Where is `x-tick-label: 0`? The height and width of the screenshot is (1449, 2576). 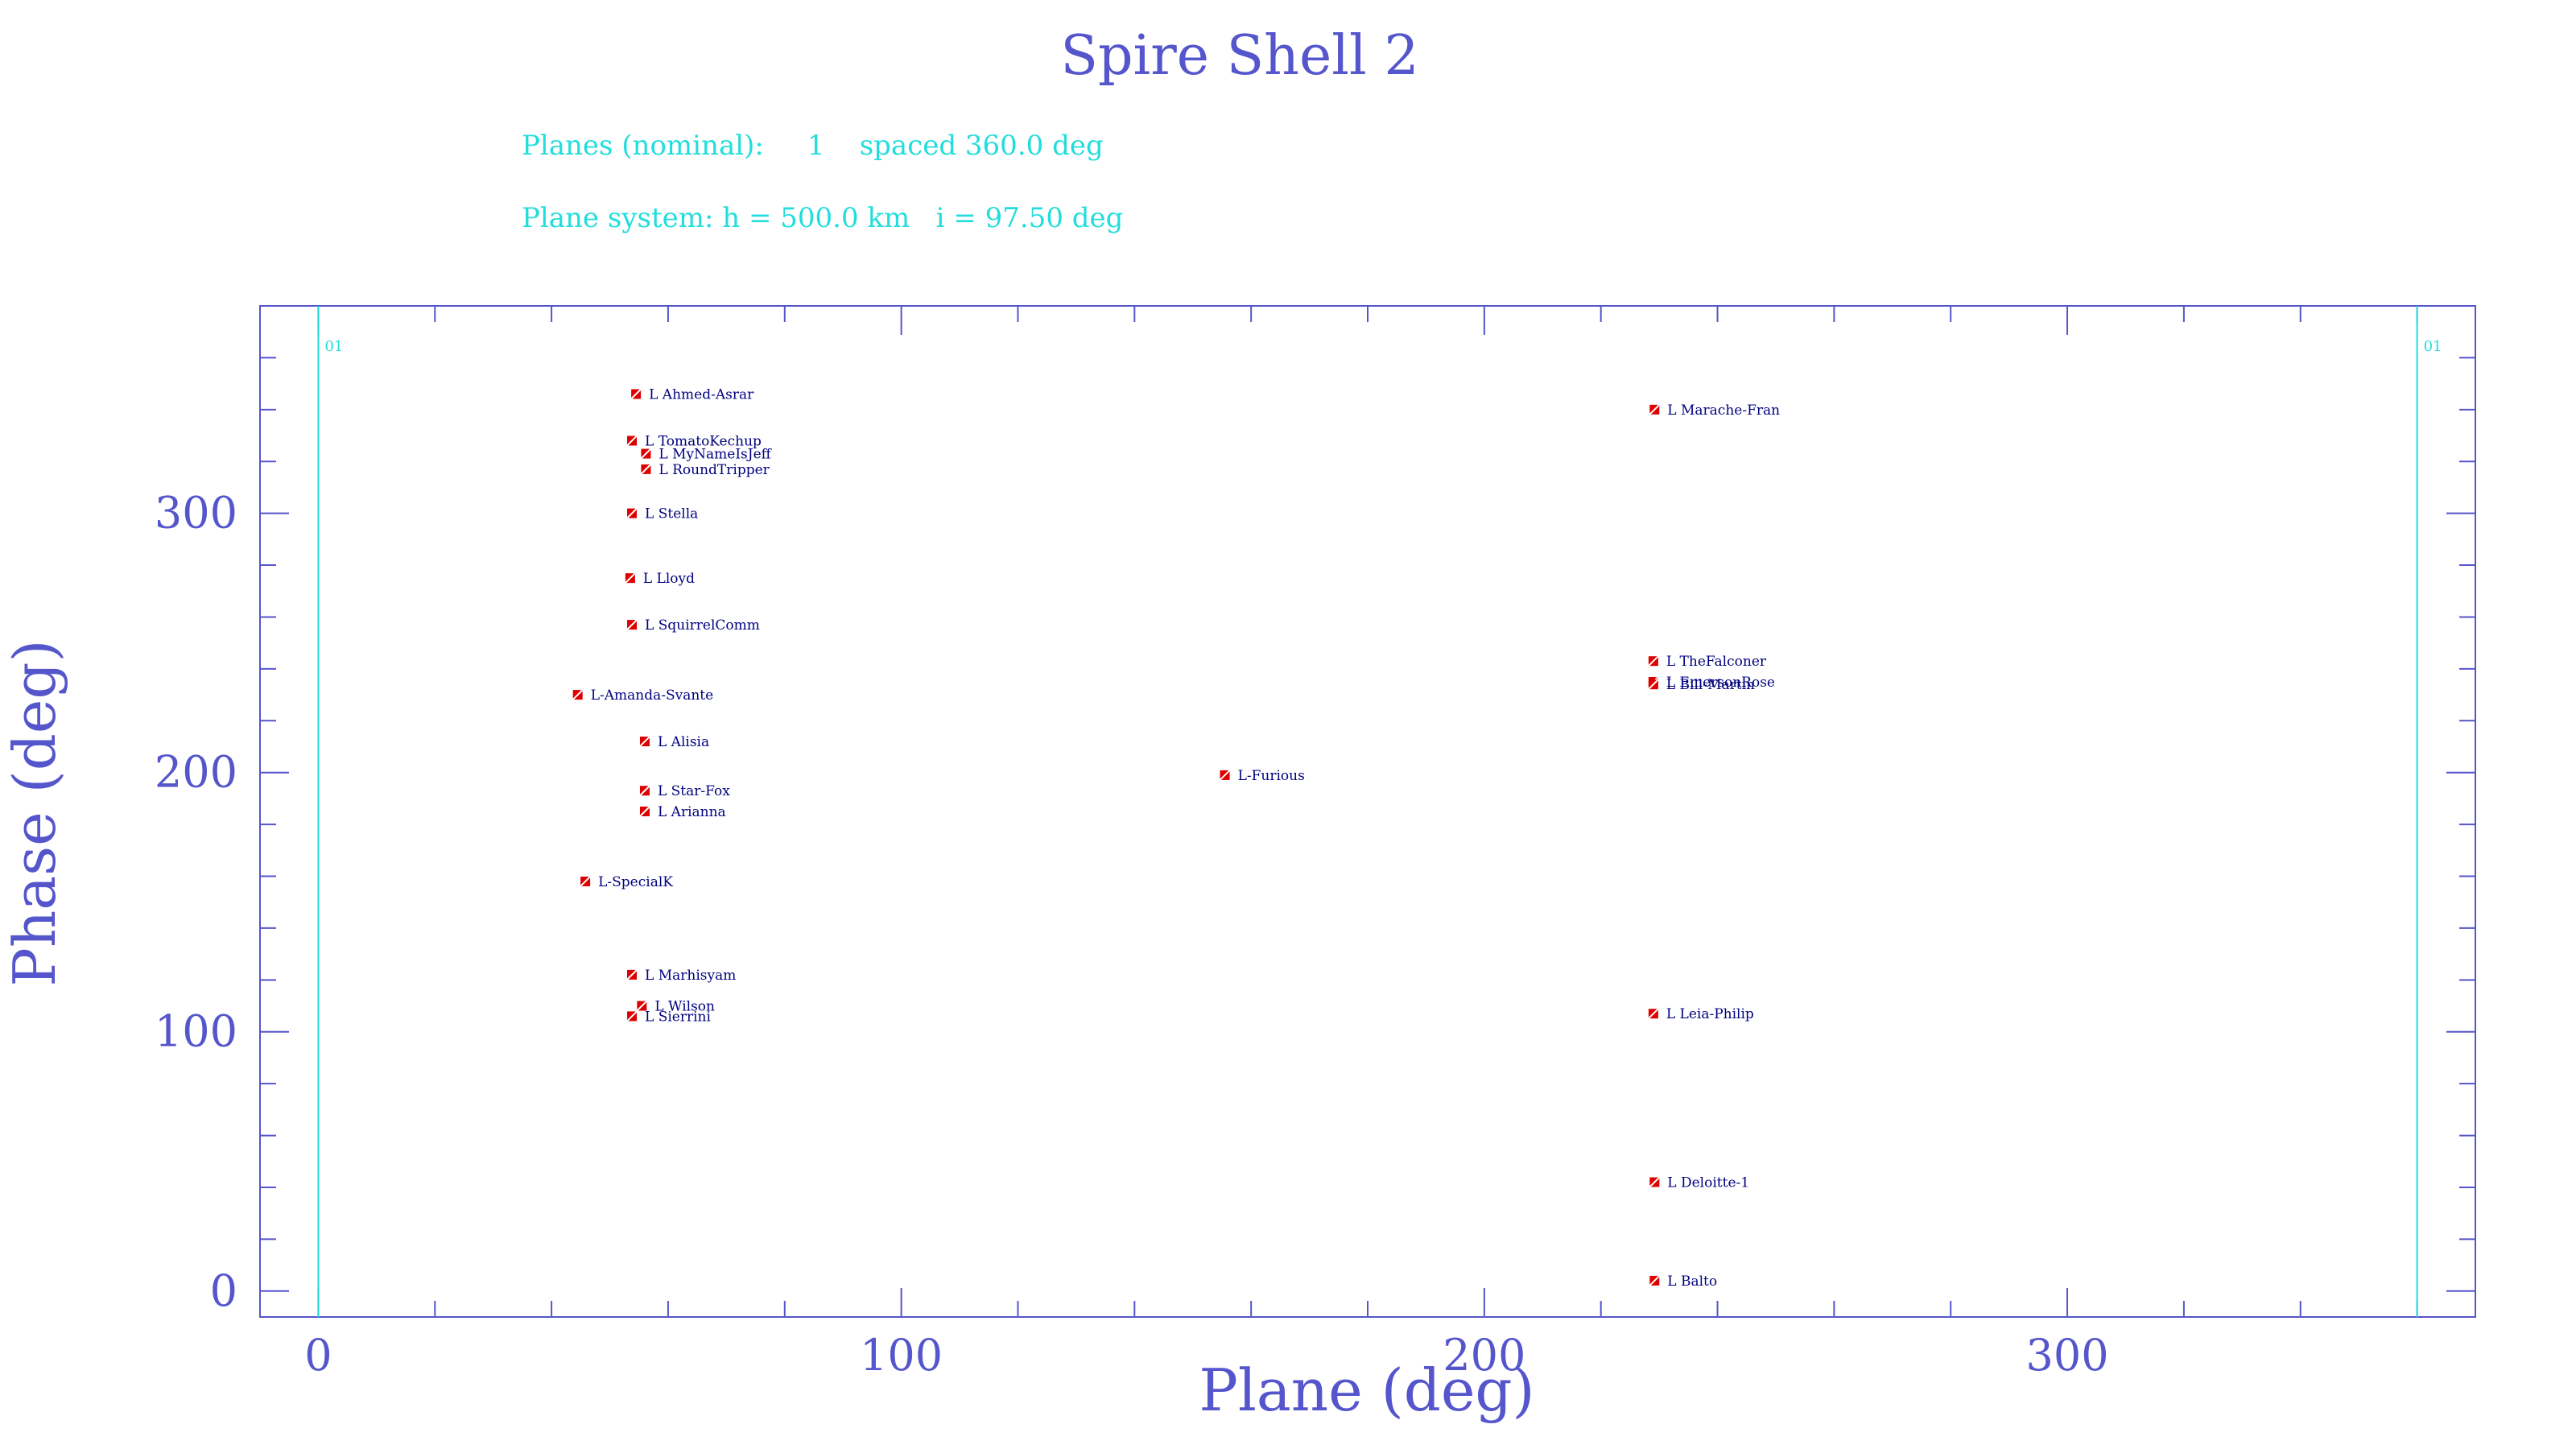 x-tick-label: 0 is located at coordinates (318, 1355).